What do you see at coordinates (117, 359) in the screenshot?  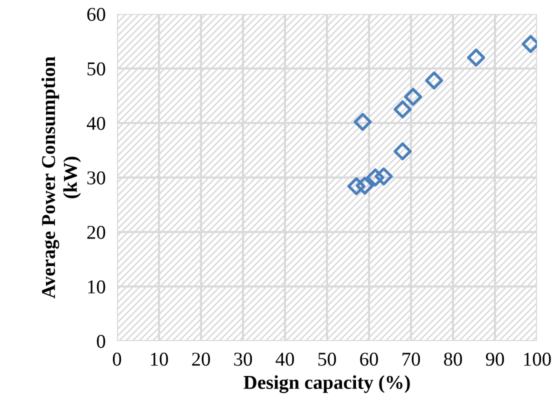 I see `x-tick-label: 0` at bounding box center [117, 359].